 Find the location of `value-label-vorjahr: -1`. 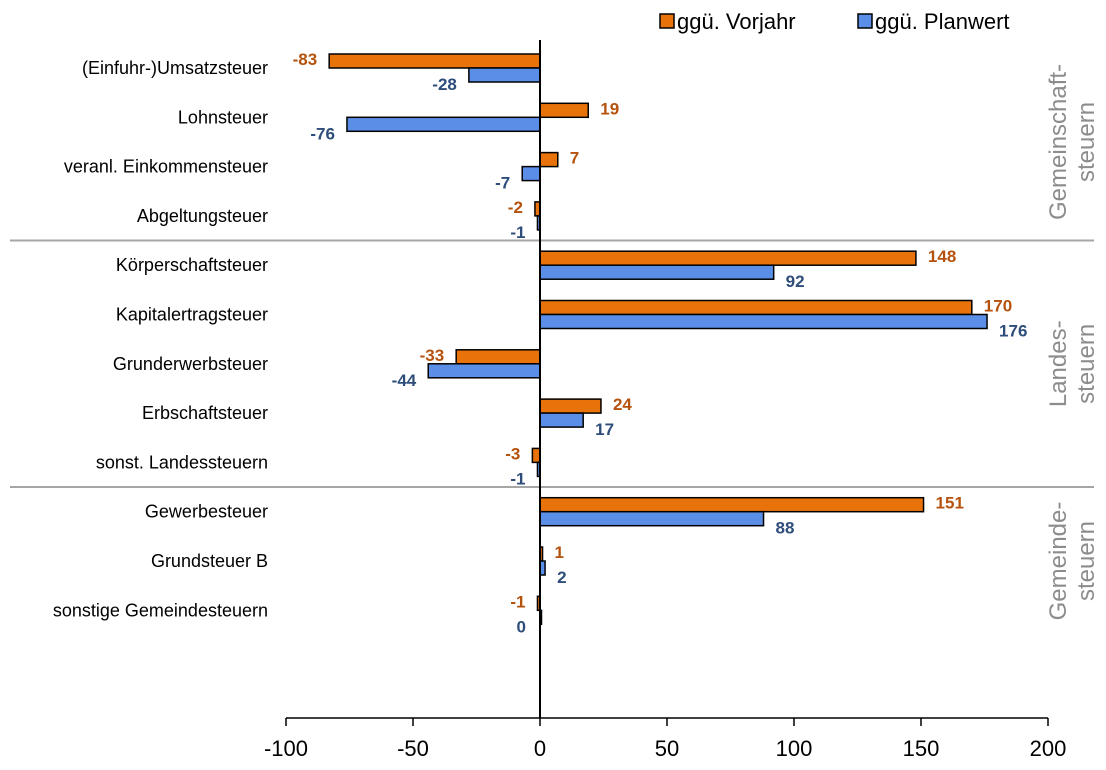

value-label-vorjahr: -1 is located at coordinates (517, 601).